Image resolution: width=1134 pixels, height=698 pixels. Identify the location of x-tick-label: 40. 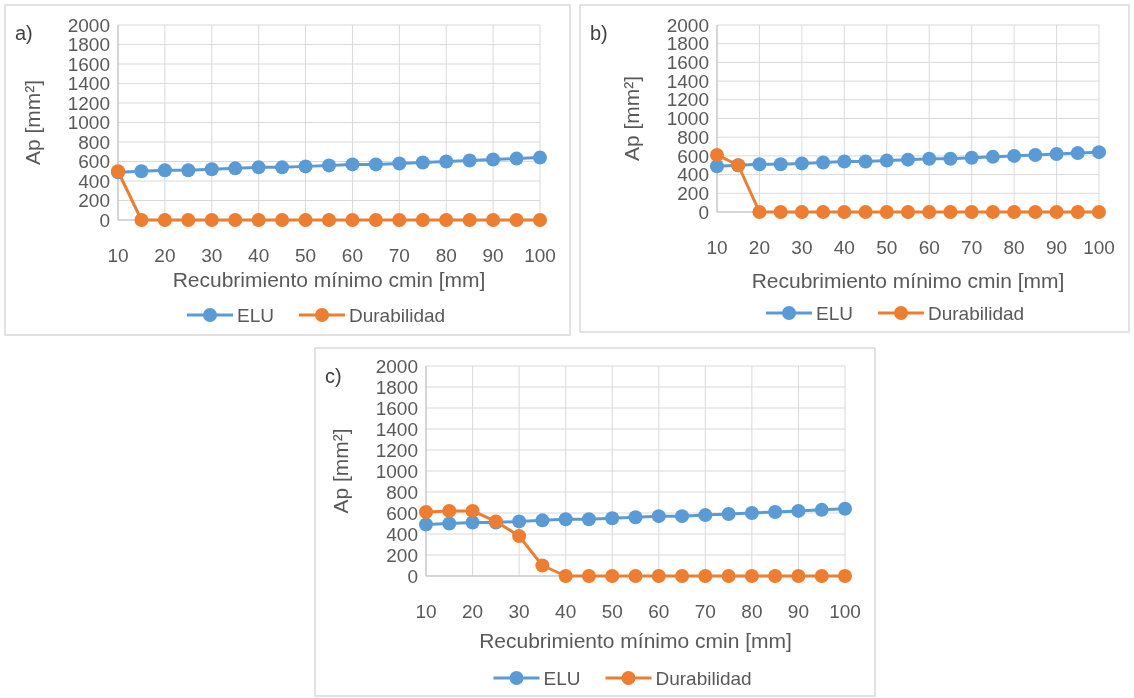
(566, 611).